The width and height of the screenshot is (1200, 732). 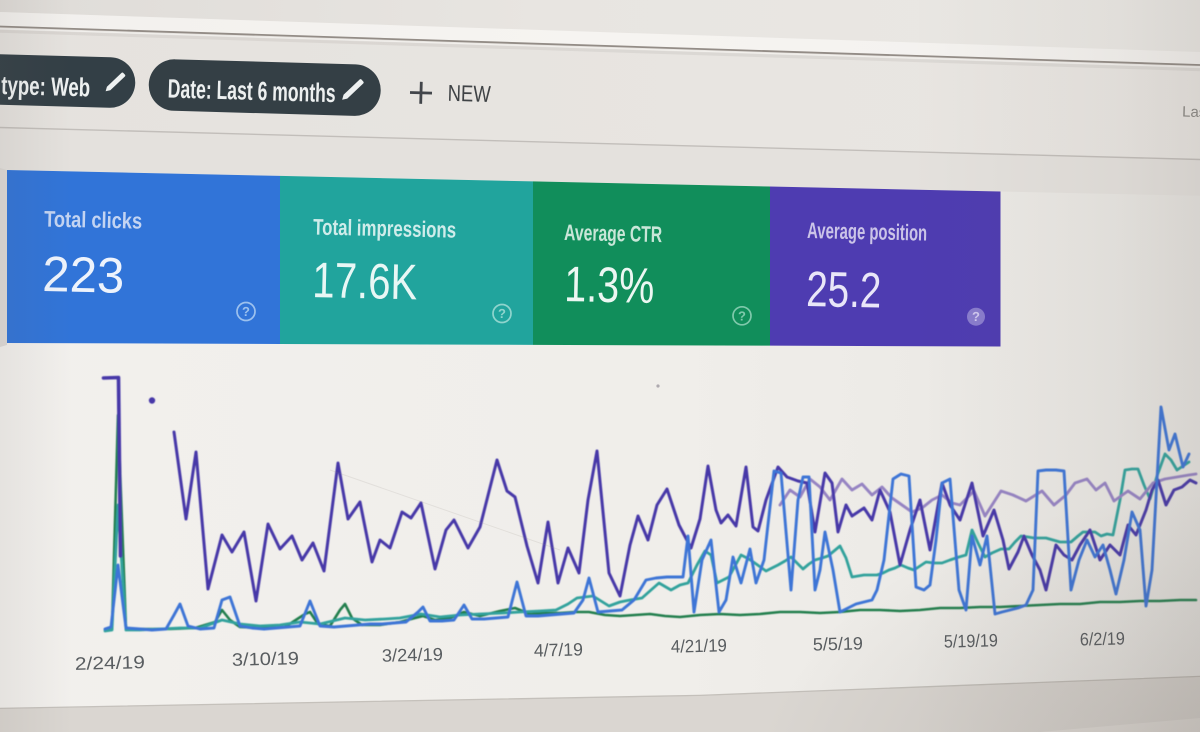 I want to click on svg-text: Total impressions, so click(x=385, y=229).